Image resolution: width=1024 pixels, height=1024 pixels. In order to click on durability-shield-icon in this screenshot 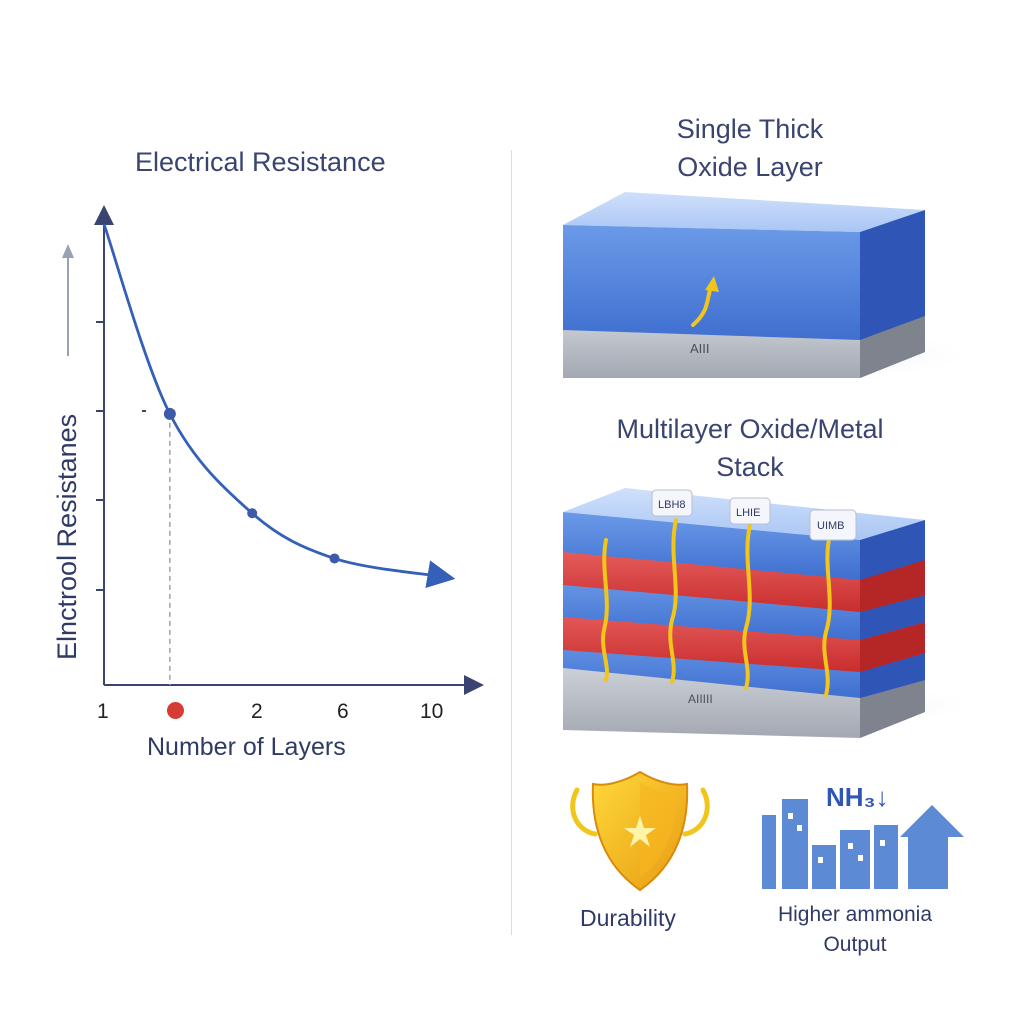, I will do `click(640, 831)`.